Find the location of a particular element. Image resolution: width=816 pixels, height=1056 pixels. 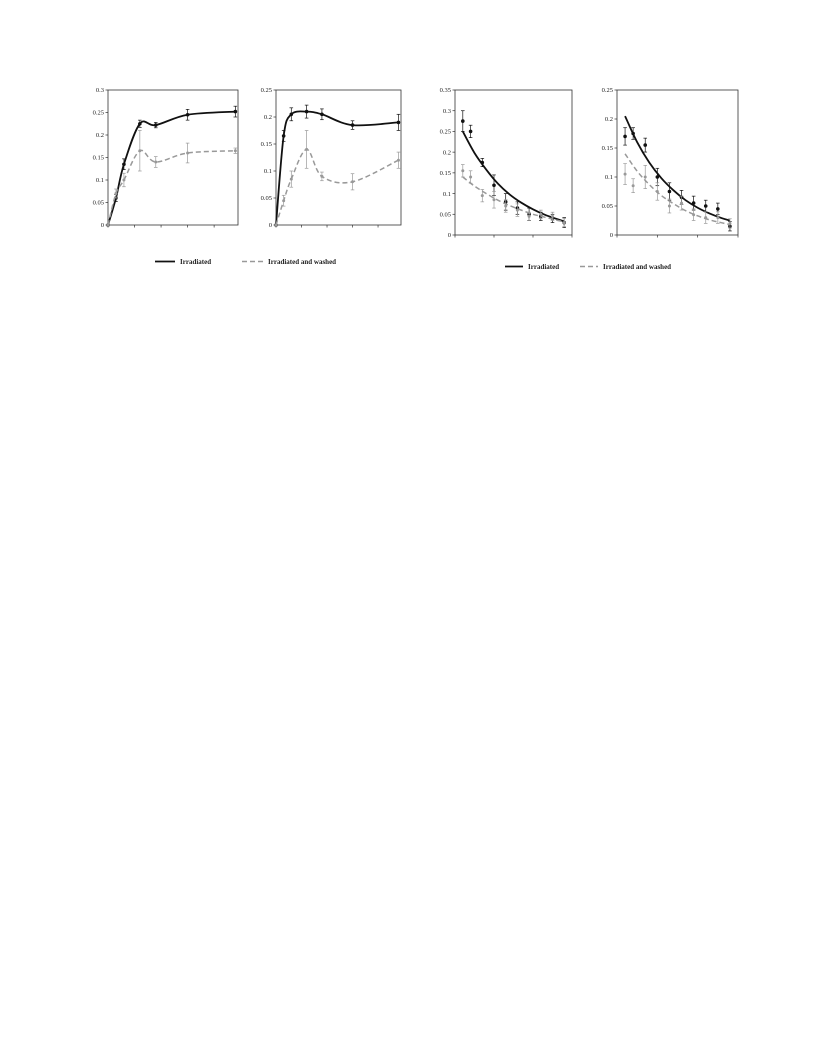

chart-1: 0 0.05 0.1 0.15 0.2 0.25 0.3 is located at coordinates (166, 158).